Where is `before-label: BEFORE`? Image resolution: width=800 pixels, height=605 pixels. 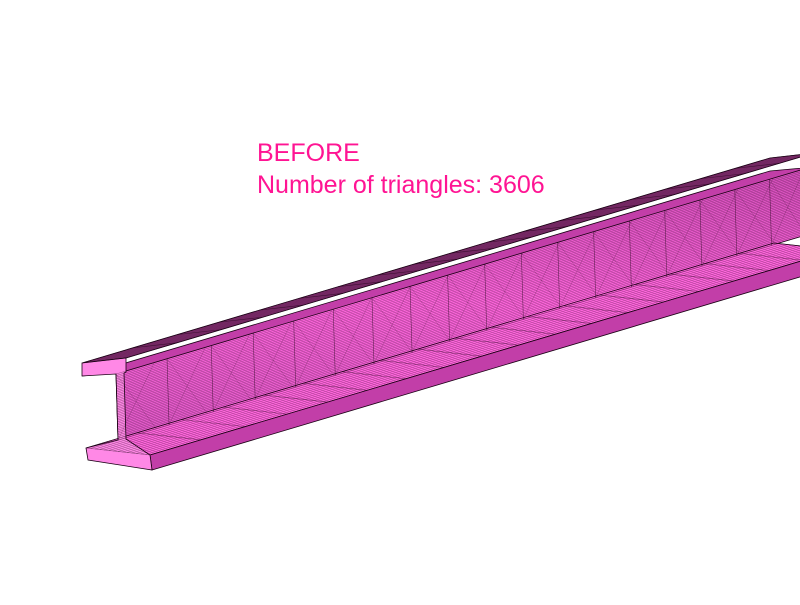 before-label: BEFORE is located at coordinates (308, 153).